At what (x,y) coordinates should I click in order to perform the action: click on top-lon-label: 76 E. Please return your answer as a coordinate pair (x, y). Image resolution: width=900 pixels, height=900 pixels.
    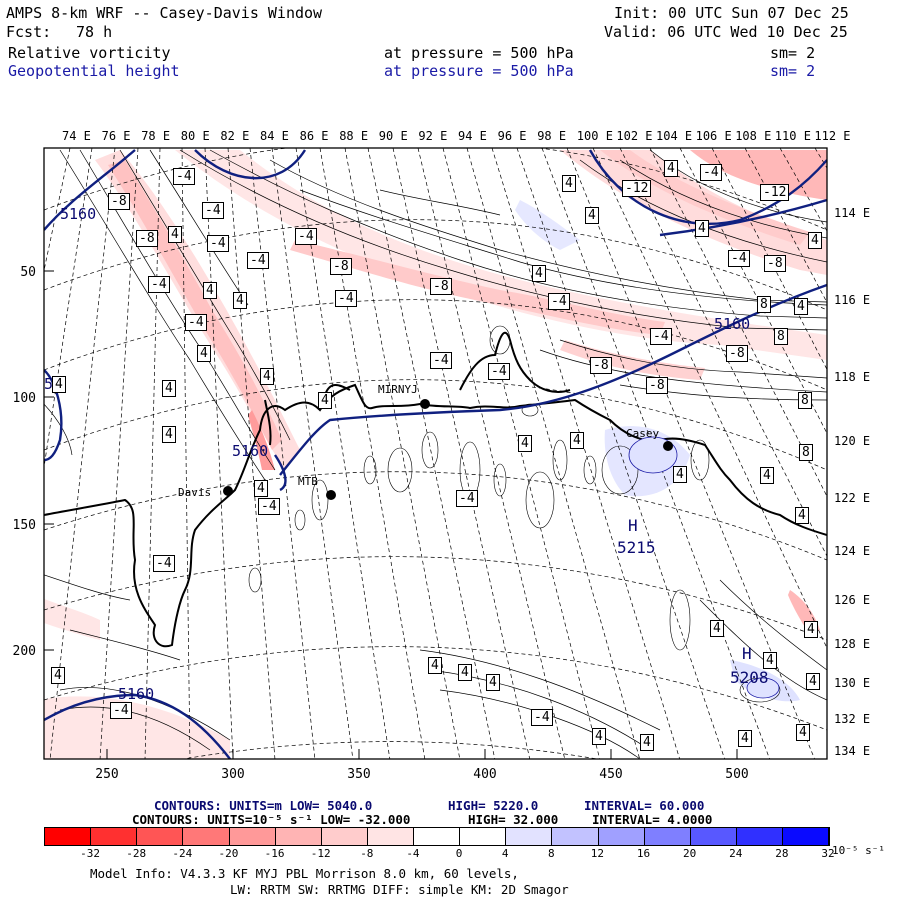
    Looking at the image, I should click on (116, 136).